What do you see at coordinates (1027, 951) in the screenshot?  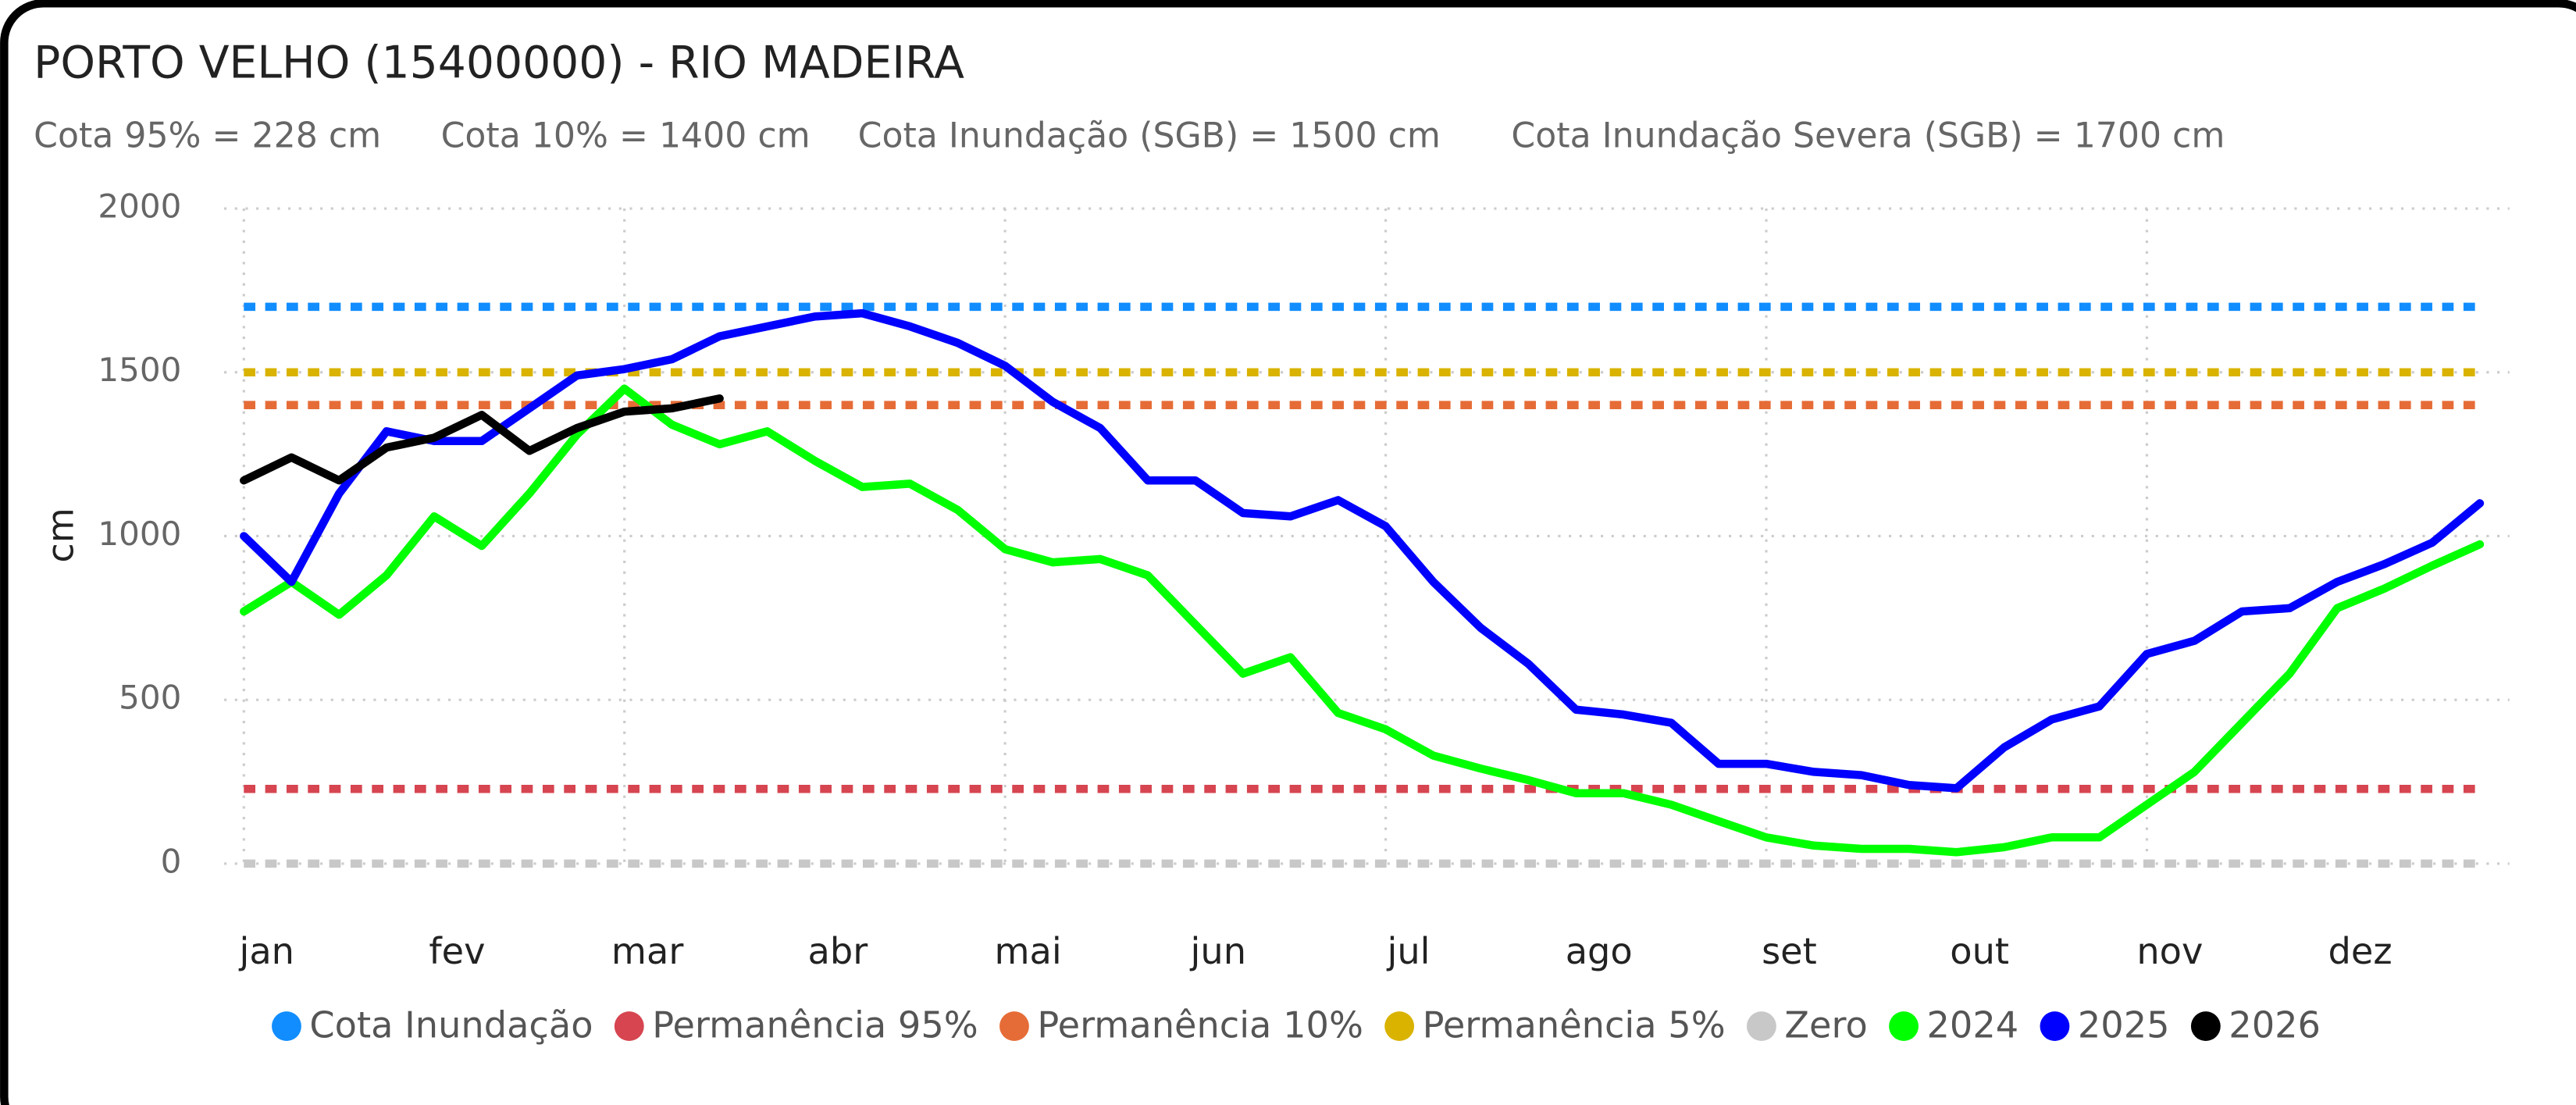 I see `x-tick-label: mai` at bounding box center [1027, 951].